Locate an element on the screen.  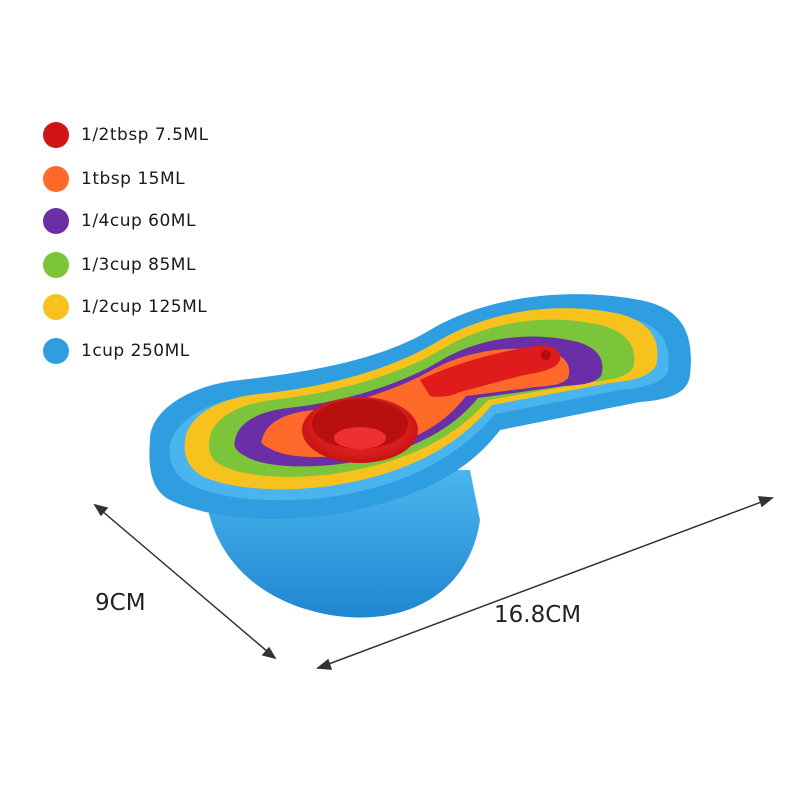
length-dimension-label: 16.8CM is located at coordinates (538, 615).